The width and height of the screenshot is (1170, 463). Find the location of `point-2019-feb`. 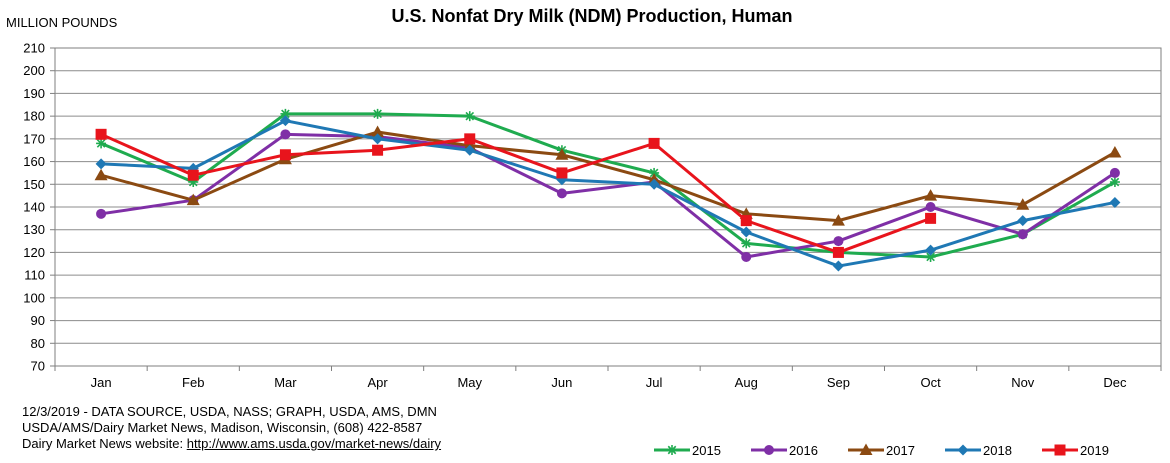

point-2019-feb is located at coordinates (193, 175).